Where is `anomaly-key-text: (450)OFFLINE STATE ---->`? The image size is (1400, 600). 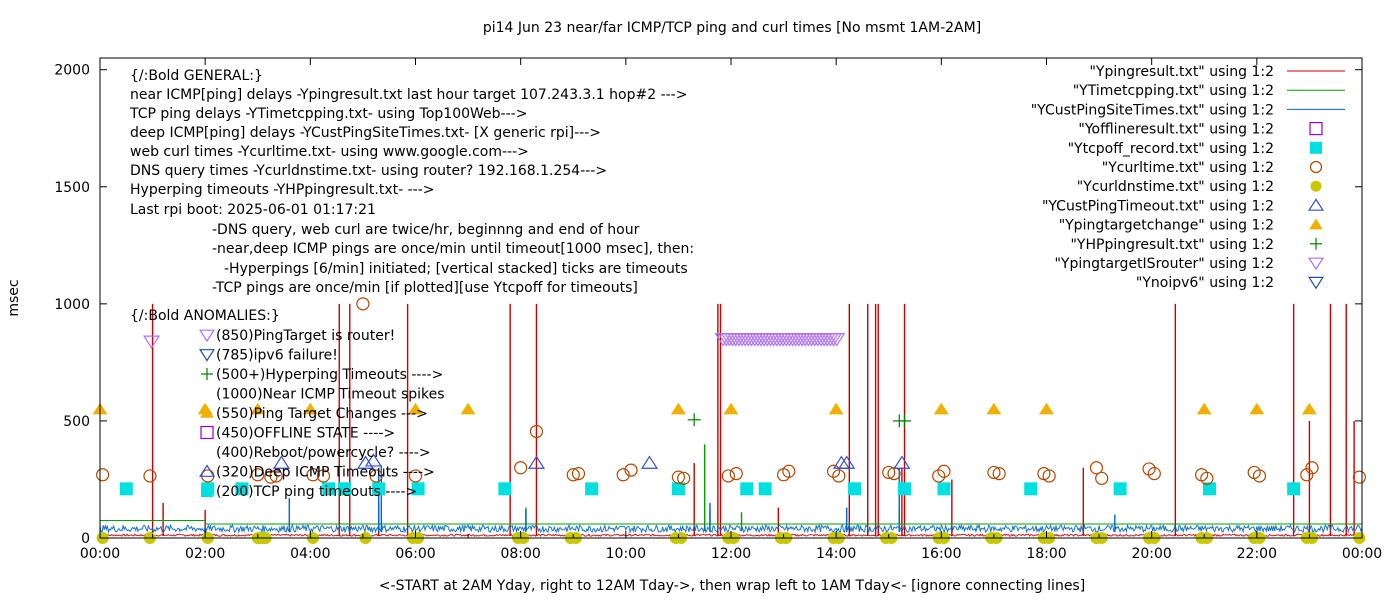
anomaly-key-text: (450)OFFLINE STATE ----> is located at coordinates (305, 434).